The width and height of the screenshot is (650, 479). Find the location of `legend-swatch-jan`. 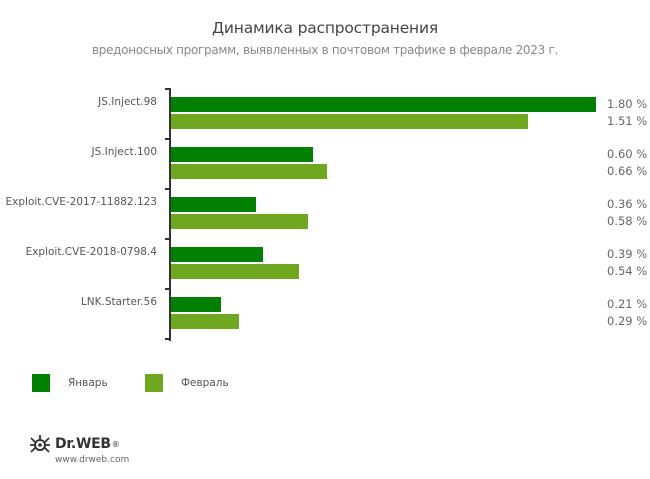

legend-swatch-jan is located at coordinates (41, 383).